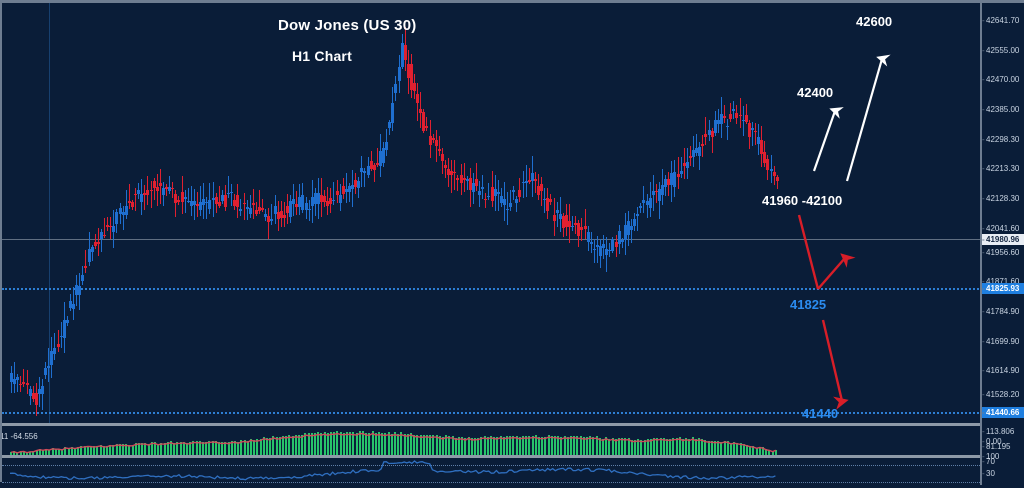 The height and width of the screenshot is (488, 1024). I want to click on chart-title: Dow Jones (US 30), so click(347, 25).